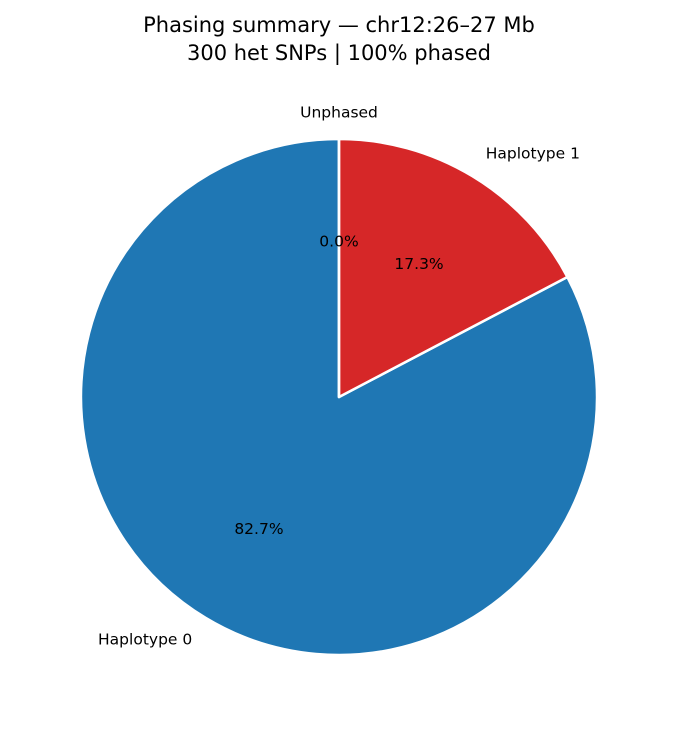  I want to click on pct-label: 17.3%, so click(418, 264).